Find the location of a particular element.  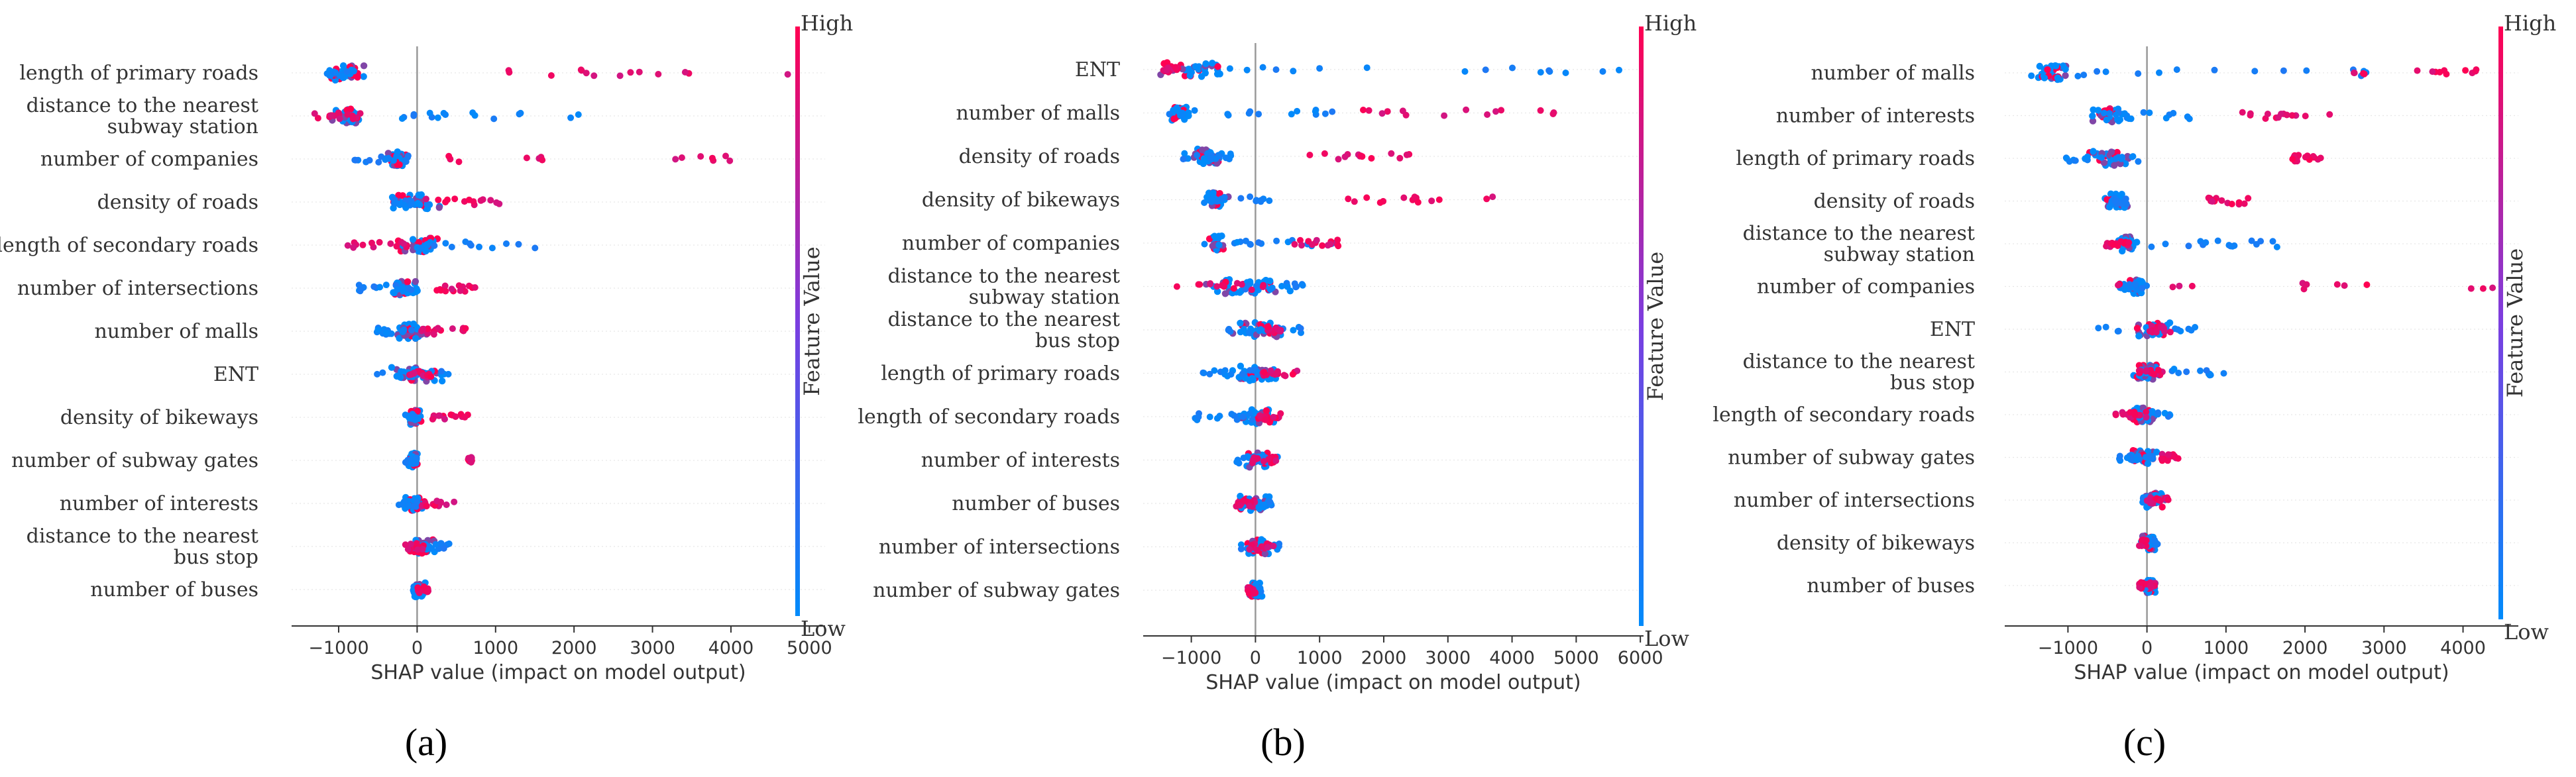

x-tick-label: 3000 is located at coordinates (653, 648).